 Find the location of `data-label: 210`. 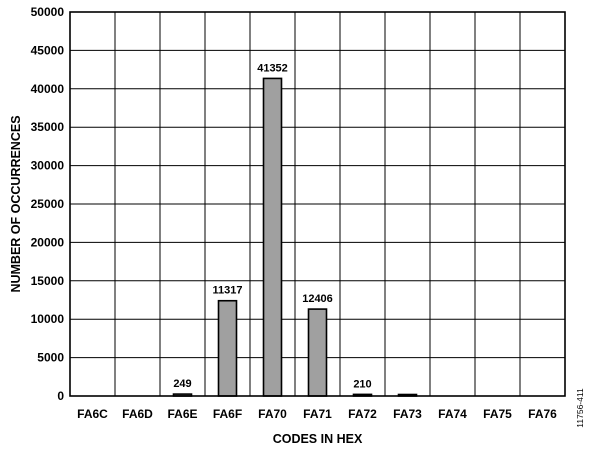

data-label: 210 is located at coordinates (362, 384).